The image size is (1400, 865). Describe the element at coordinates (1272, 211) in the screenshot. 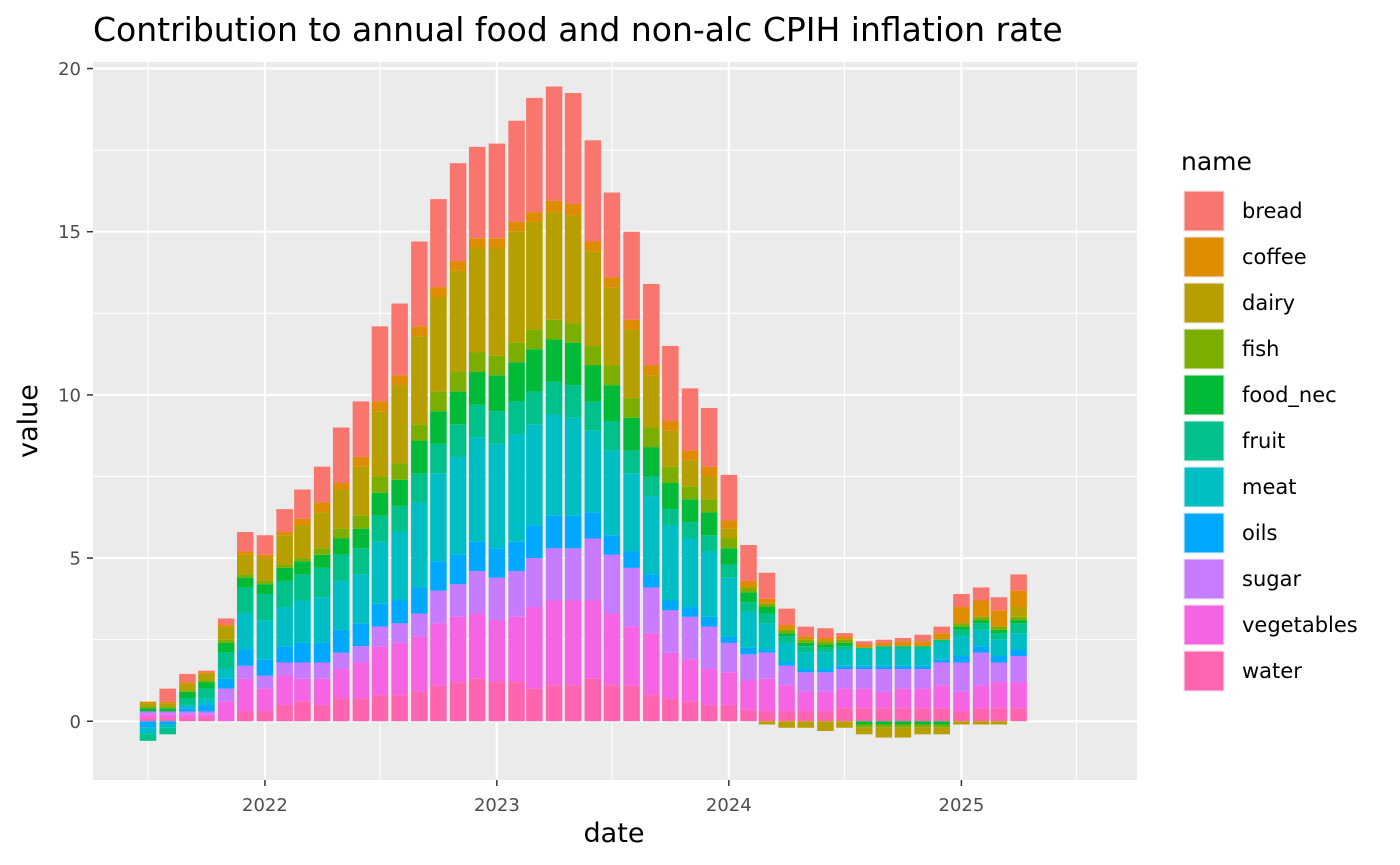

I see `legend-label-bread: bread` at that location.